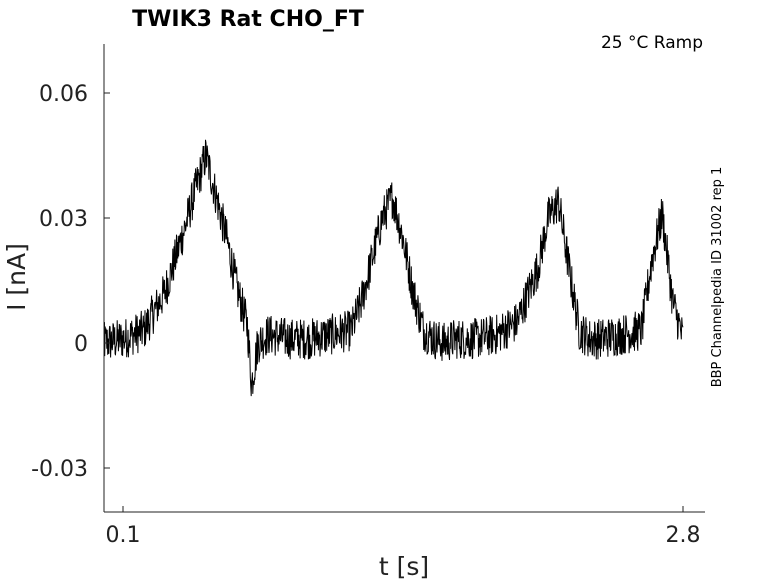  Describe the element at coordinates (16, 277) in the screenshot. I see `y-axis-label: I [nA]` at that location.